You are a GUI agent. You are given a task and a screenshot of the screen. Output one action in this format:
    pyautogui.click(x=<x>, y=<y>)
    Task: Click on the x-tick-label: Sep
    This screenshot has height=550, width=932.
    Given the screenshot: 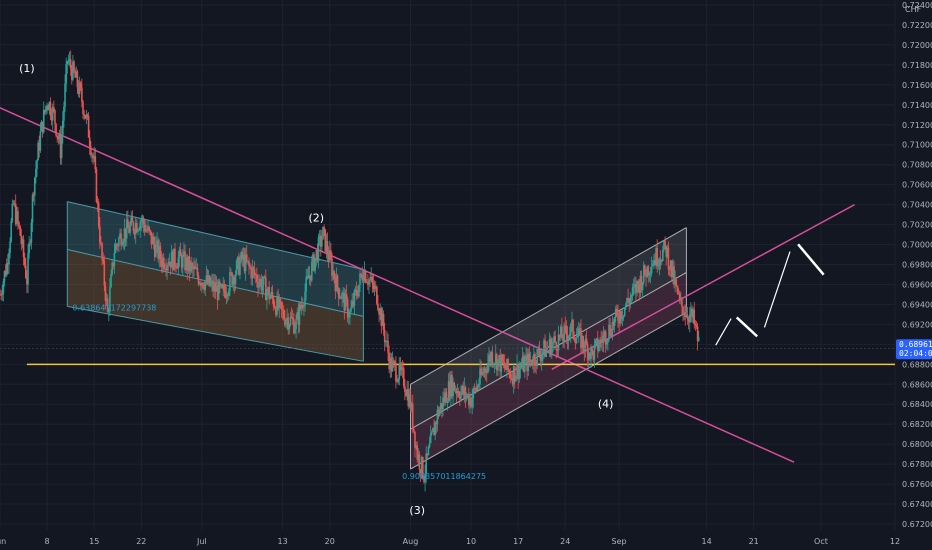 What is the action you would take?
    pyautogui.click(x=619, y=541)
    